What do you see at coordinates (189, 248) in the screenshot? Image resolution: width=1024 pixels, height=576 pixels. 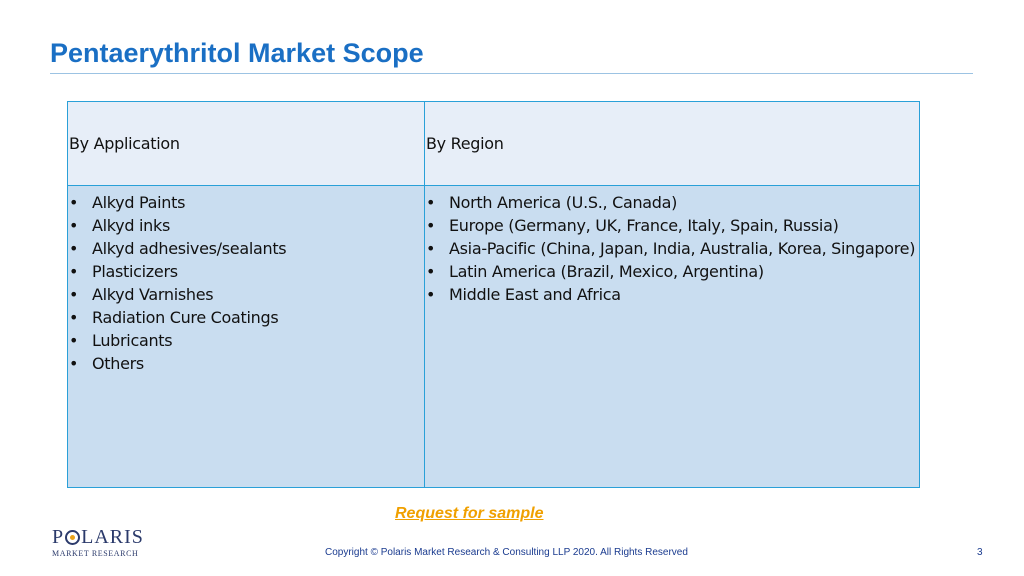 I see `list-item-label: Alkyd adhesives/sealants` at bounding box center [189, 248].